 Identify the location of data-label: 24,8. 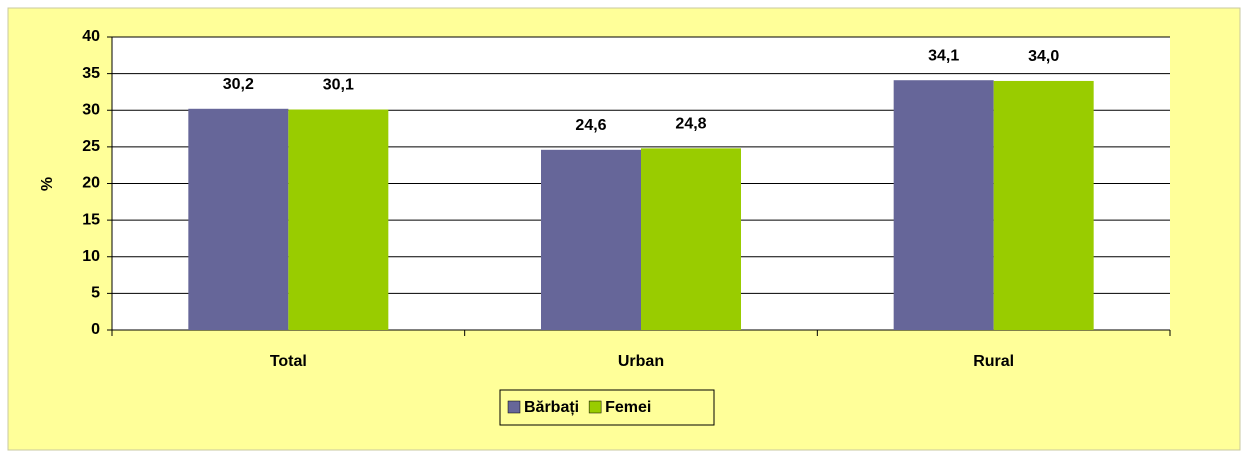
(690, 124).